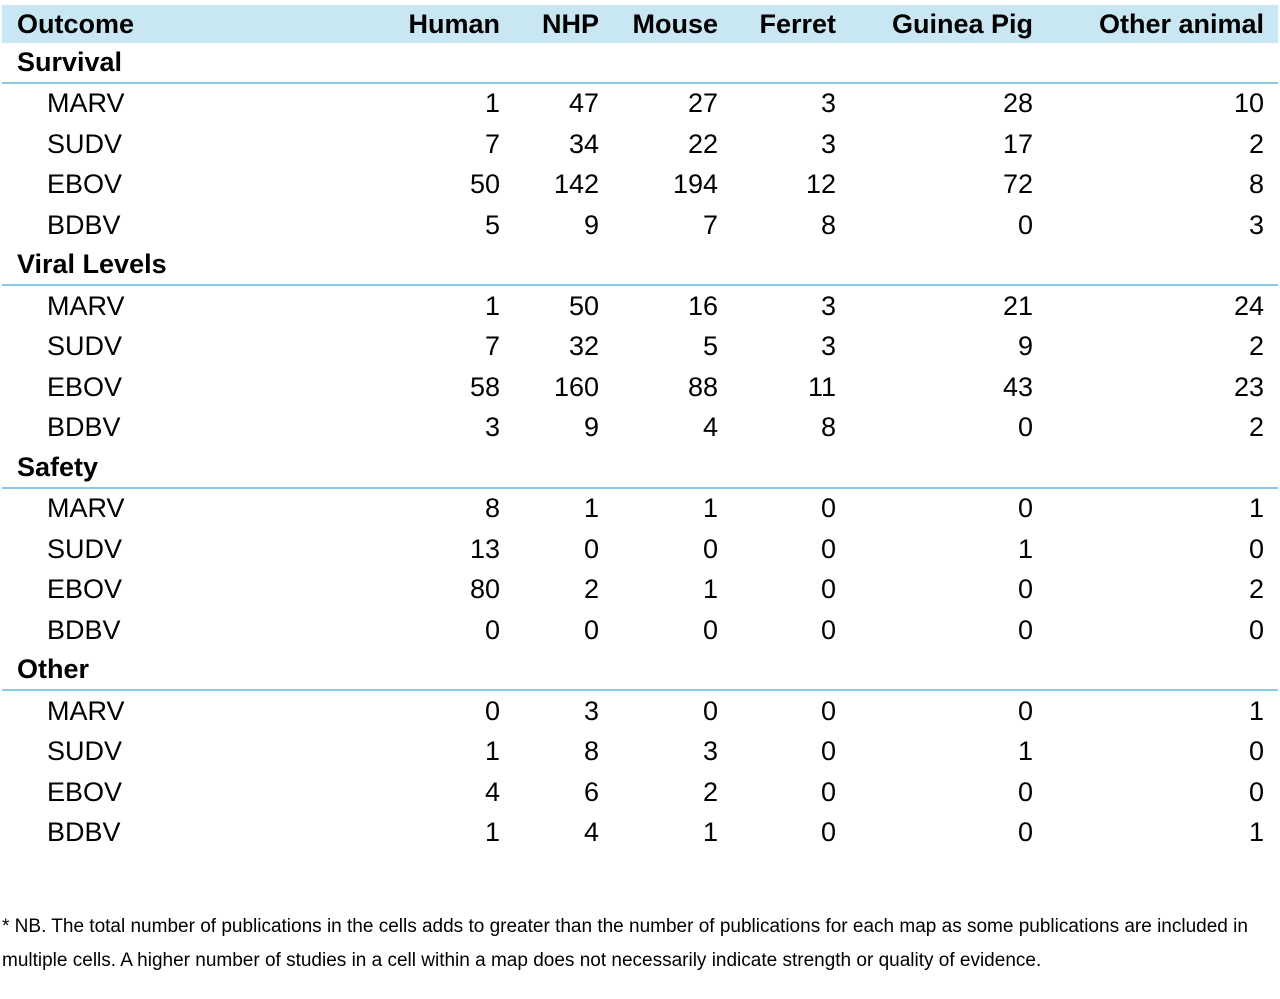 The image size is (1280, 999). I want to click on table-cell: 11, so click(821, 386).